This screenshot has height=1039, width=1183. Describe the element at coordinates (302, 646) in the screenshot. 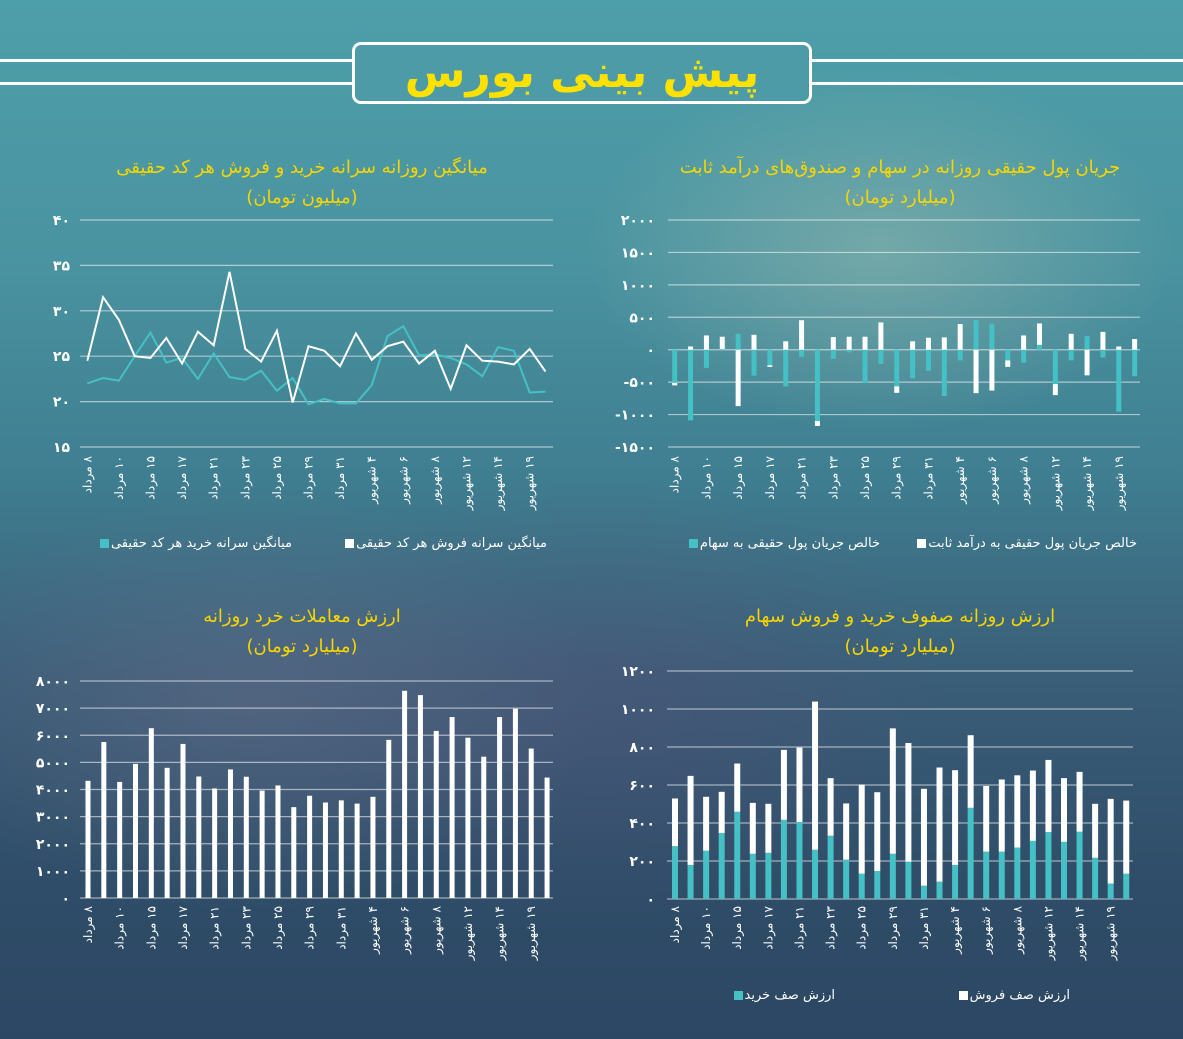

I see `retail-subtitle: (میلیارد تومان)` at that location.